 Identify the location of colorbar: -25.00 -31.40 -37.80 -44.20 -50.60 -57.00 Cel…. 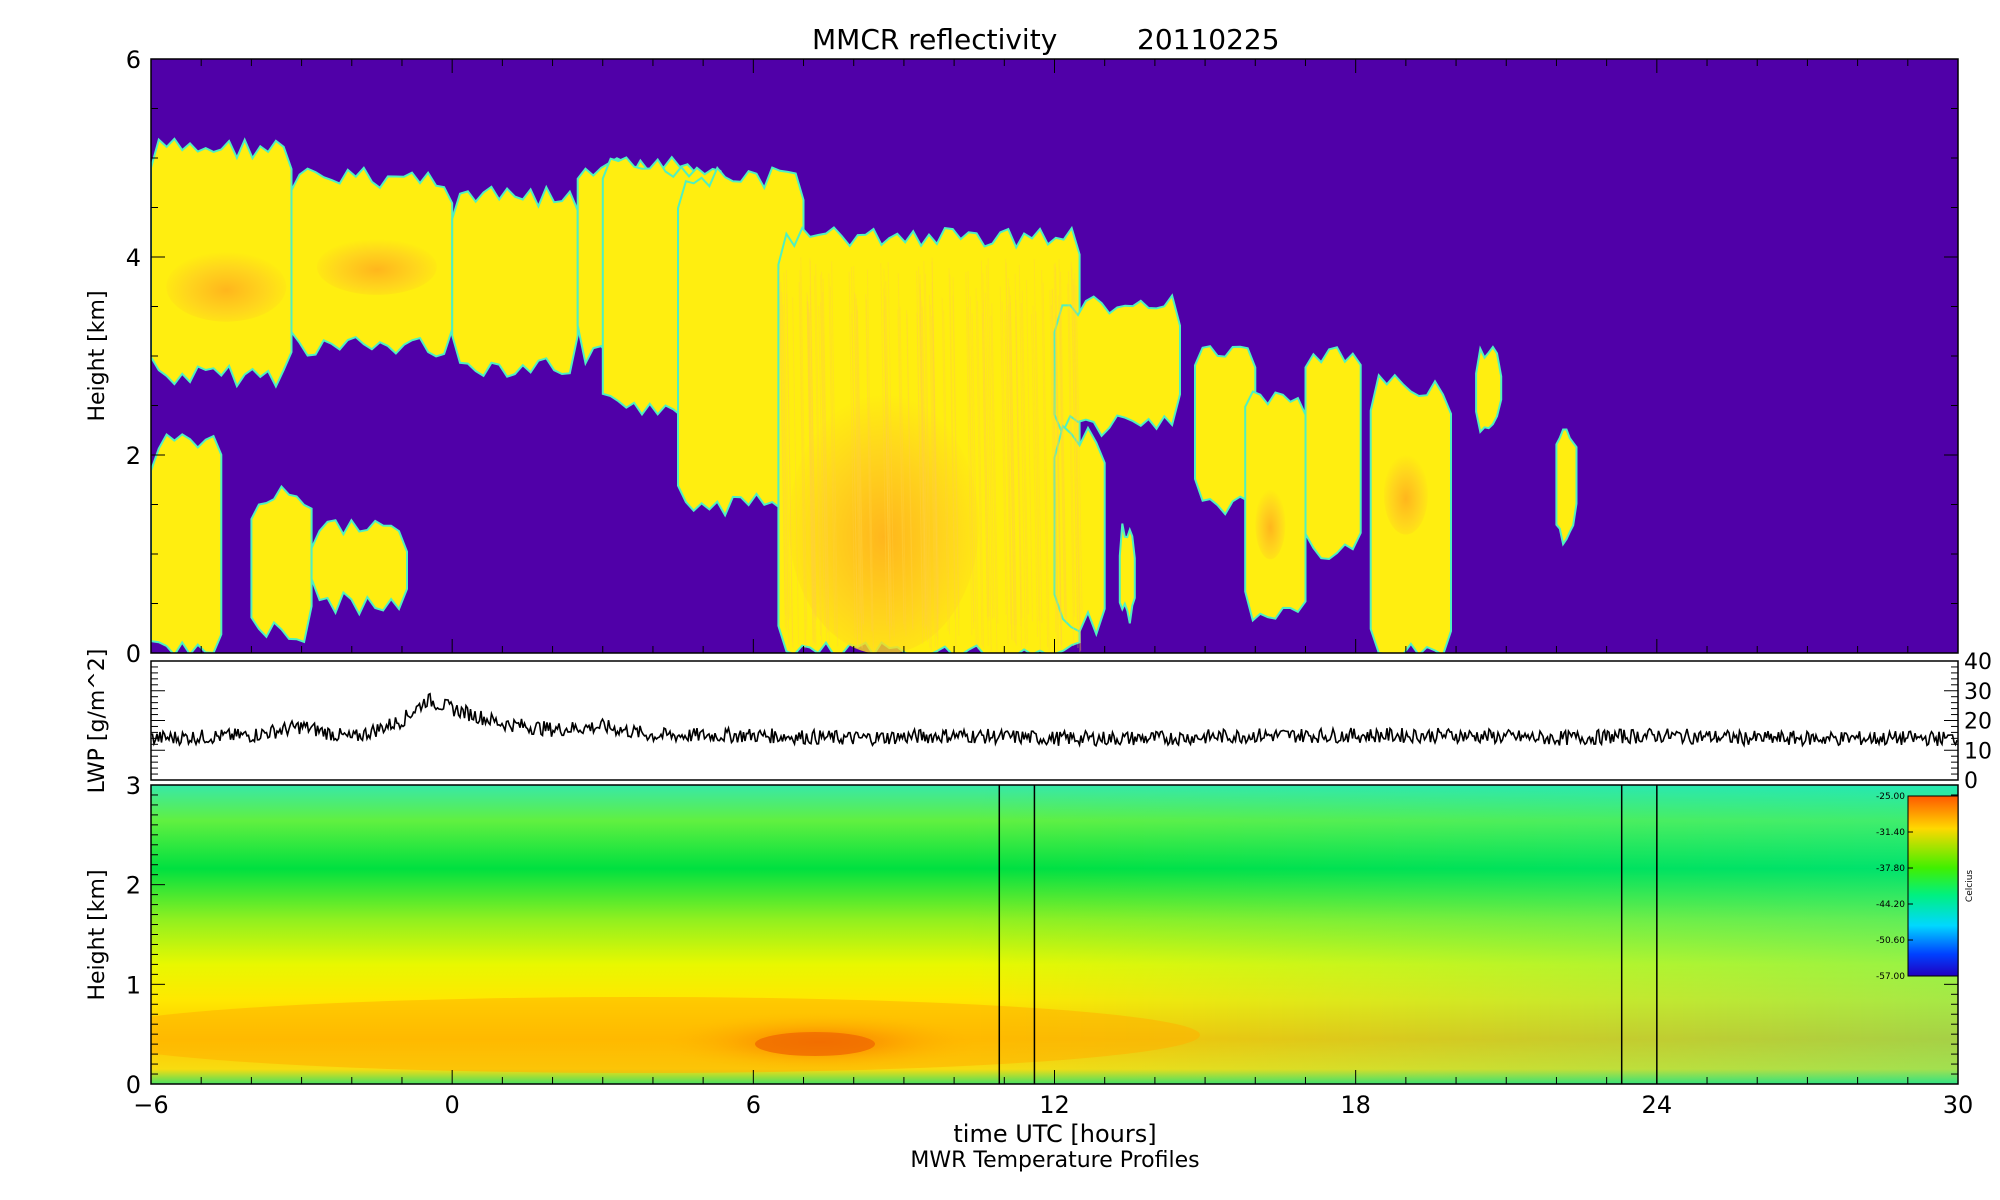
(1925, 887).